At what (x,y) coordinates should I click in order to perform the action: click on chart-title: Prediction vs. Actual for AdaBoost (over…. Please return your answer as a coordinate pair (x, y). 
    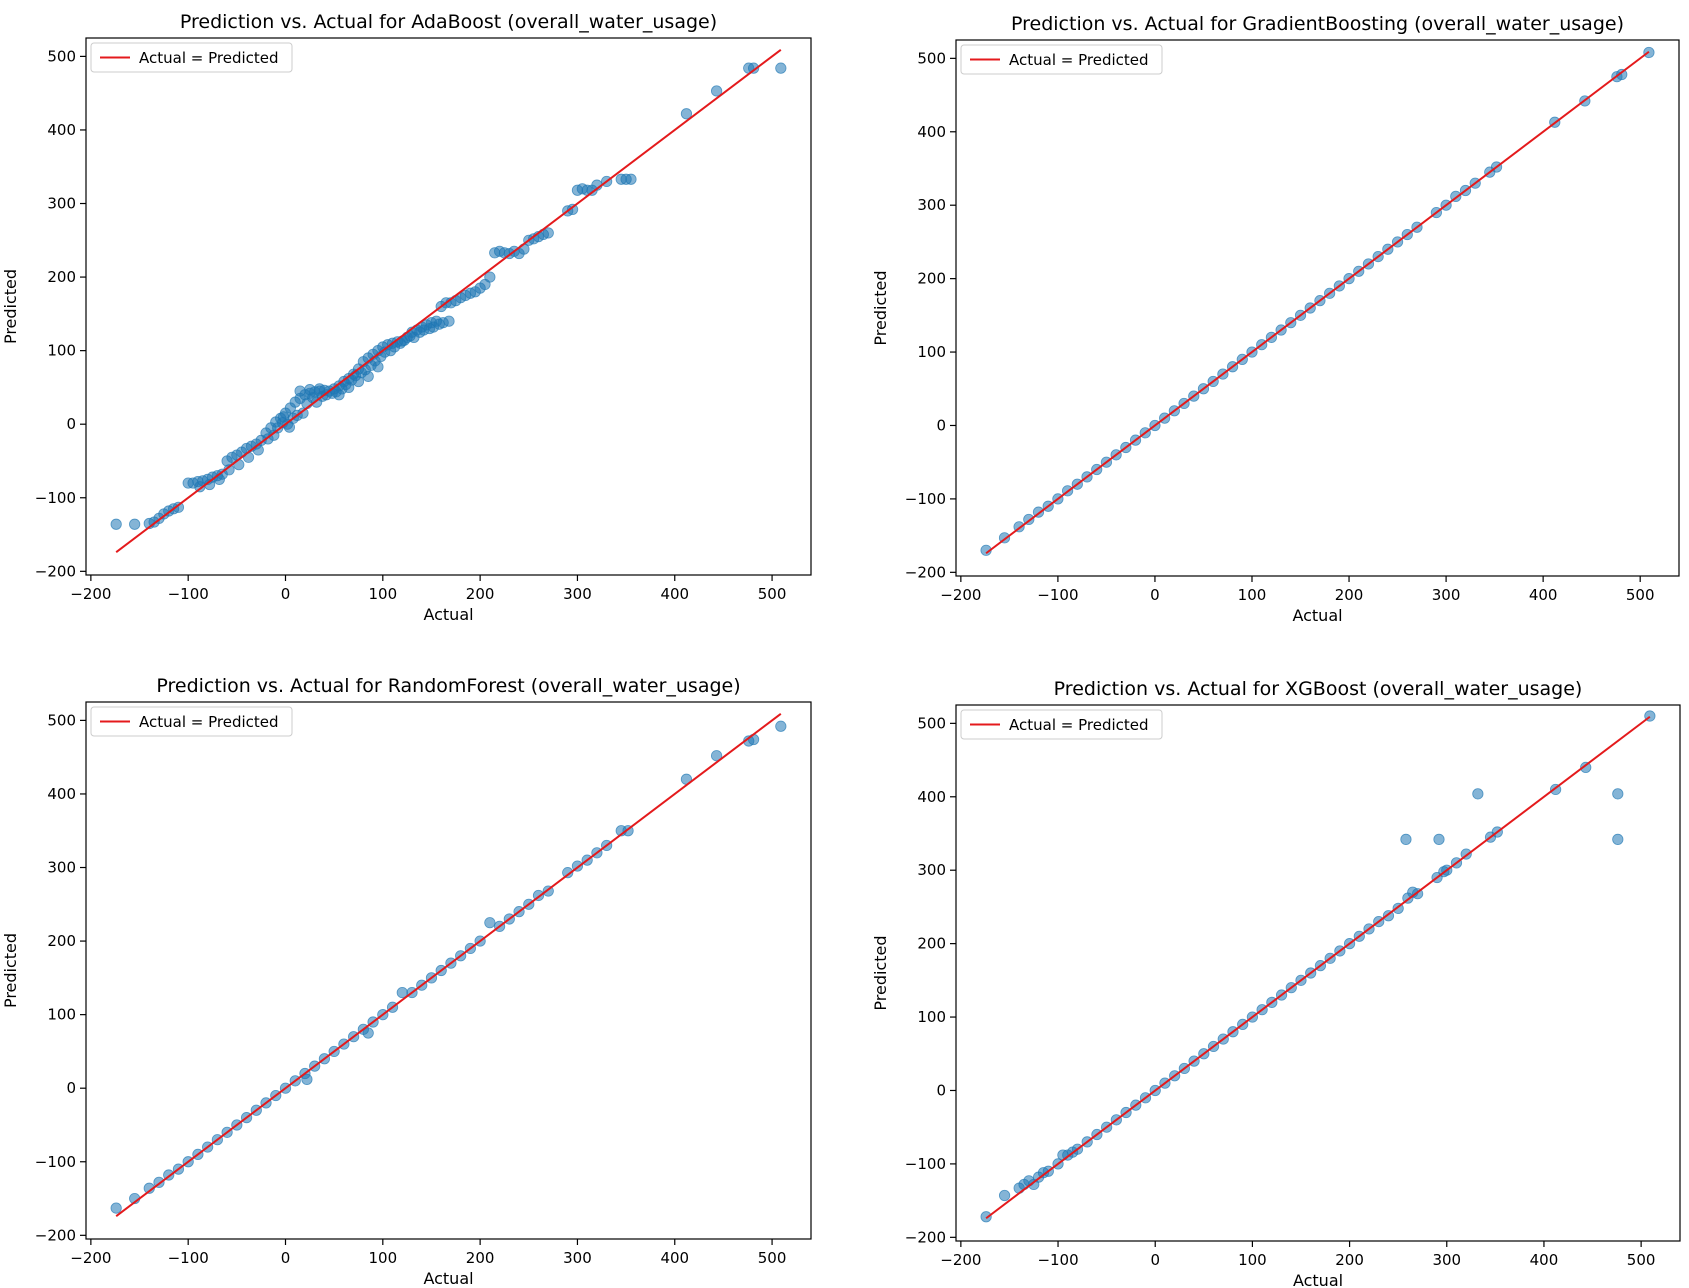
    Looking at the image, I should click on (448, 22).